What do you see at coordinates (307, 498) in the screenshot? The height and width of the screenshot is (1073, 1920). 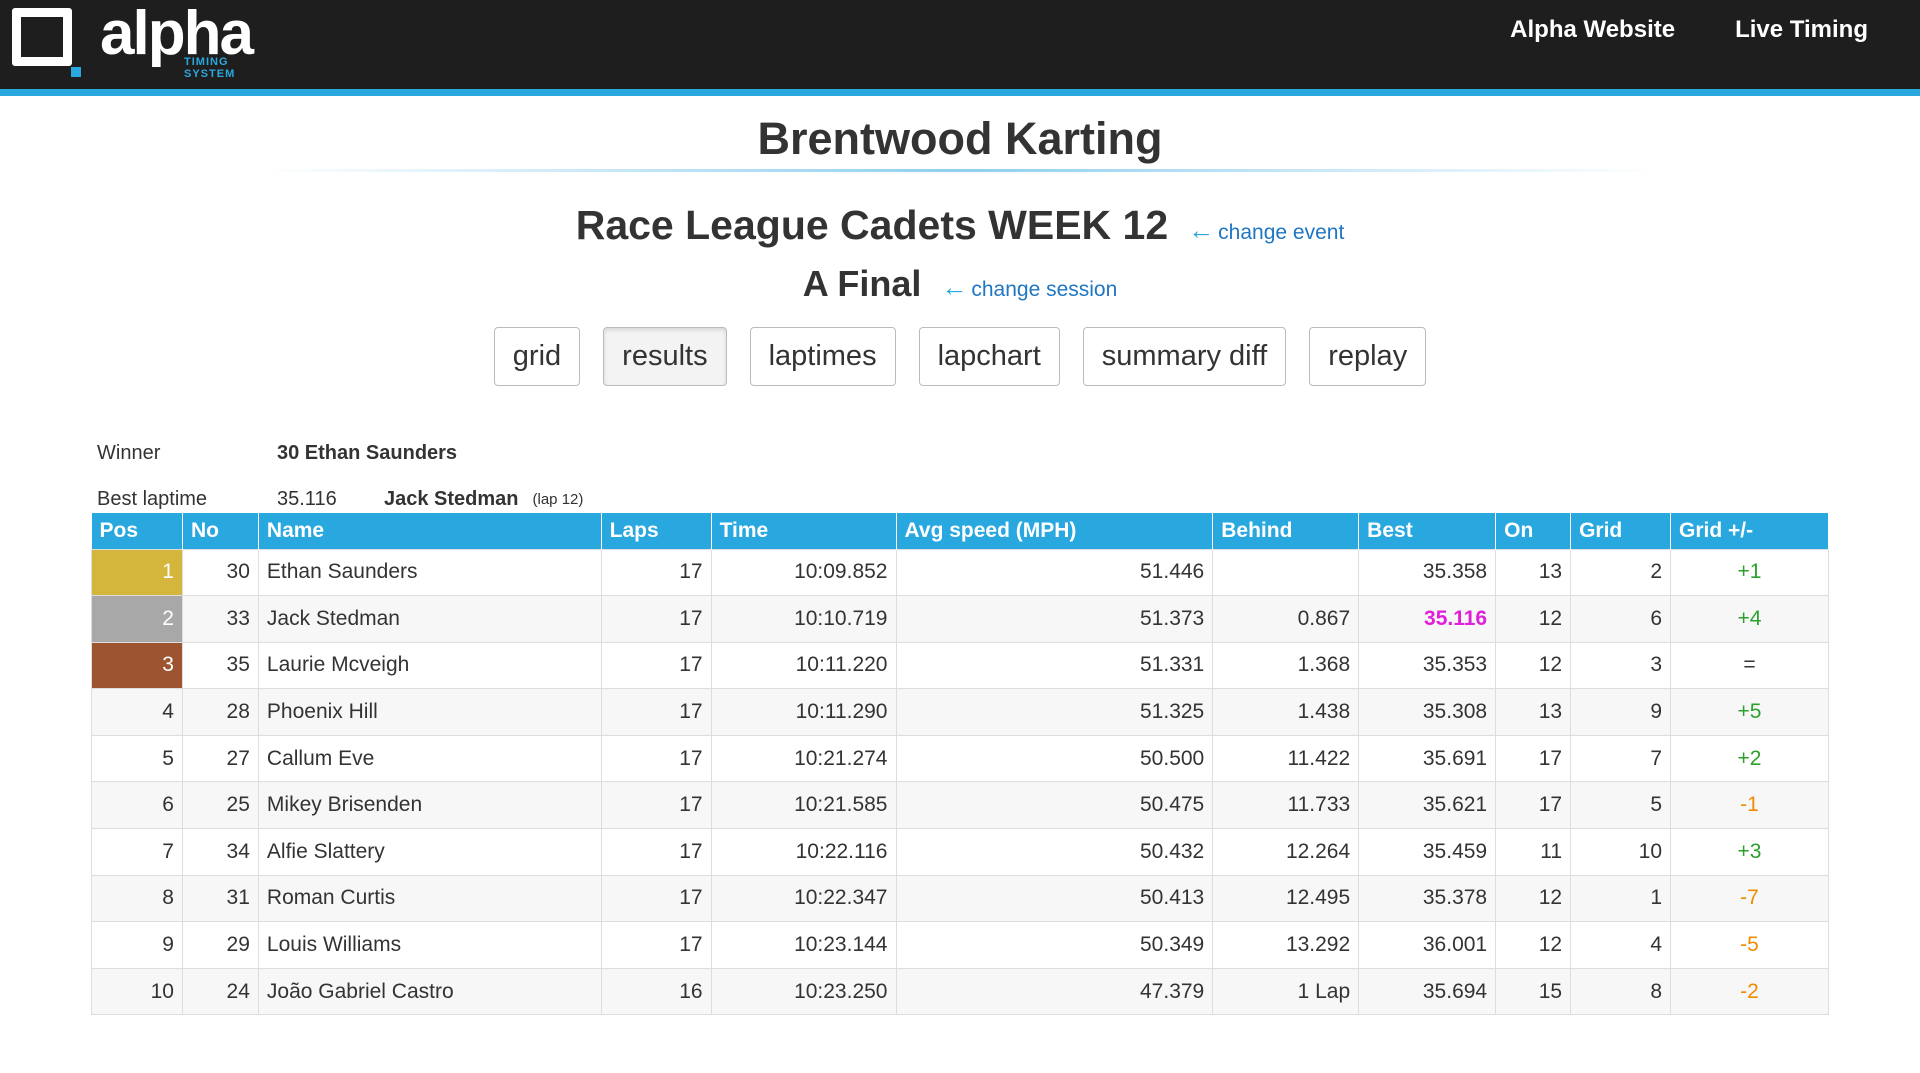 I see `best-time: 35.116` at bounding box center [307, 498].